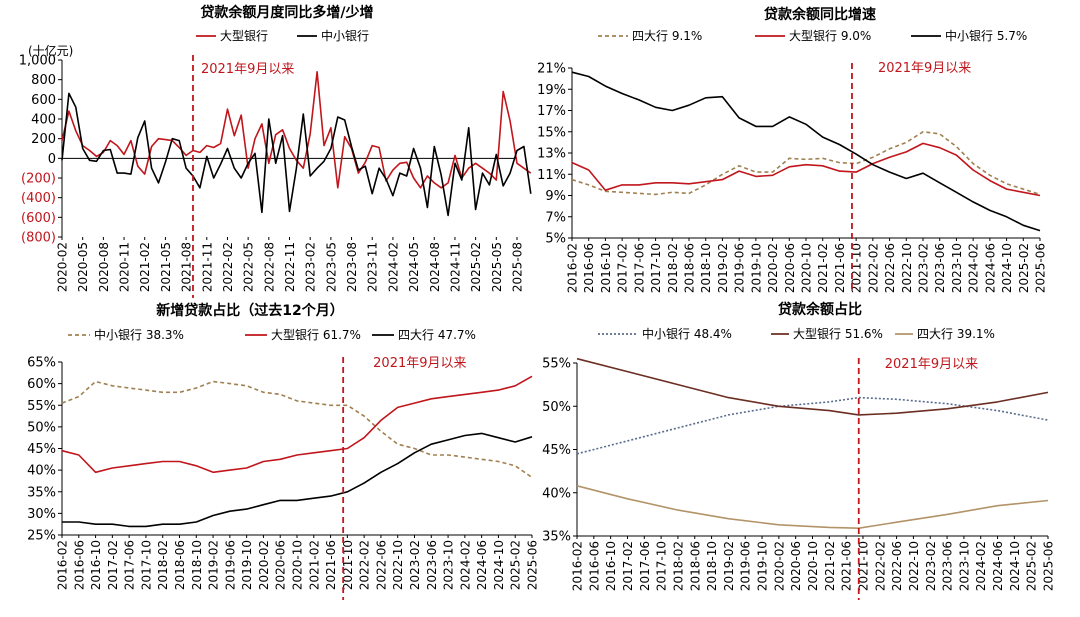 The width and height of the screenshot is (1080, 617). What do you see at coordinates (551, 69) in the screenshot?
I see `y-tick-label: 21%` at bounding box center [551, 69].